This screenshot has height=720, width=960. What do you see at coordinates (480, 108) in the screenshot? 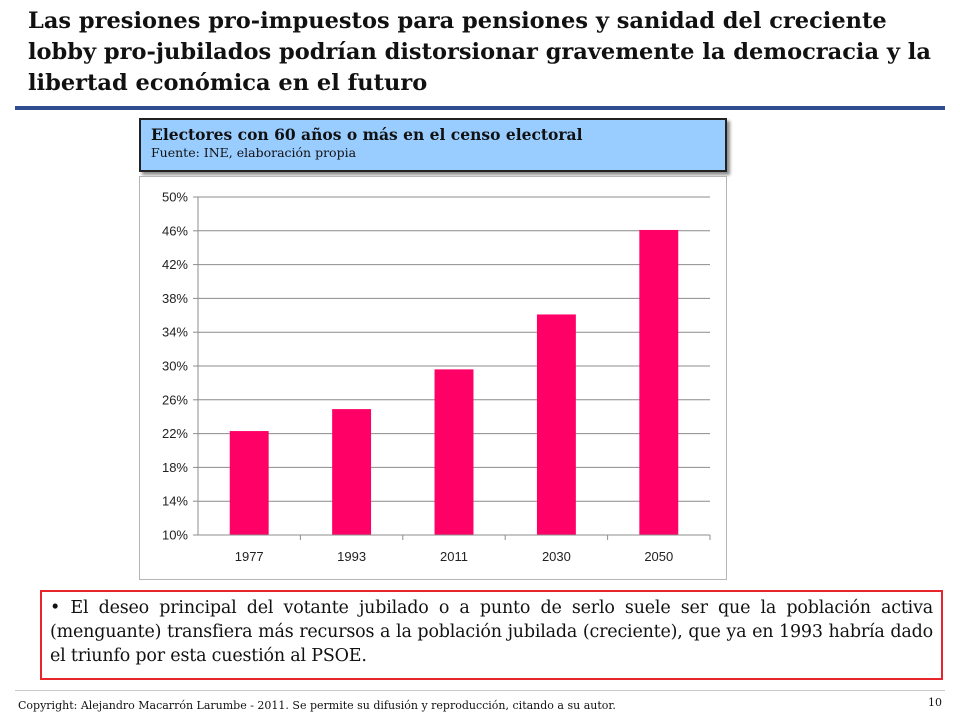
I see `title-divider` at bounding box center [480, 108].